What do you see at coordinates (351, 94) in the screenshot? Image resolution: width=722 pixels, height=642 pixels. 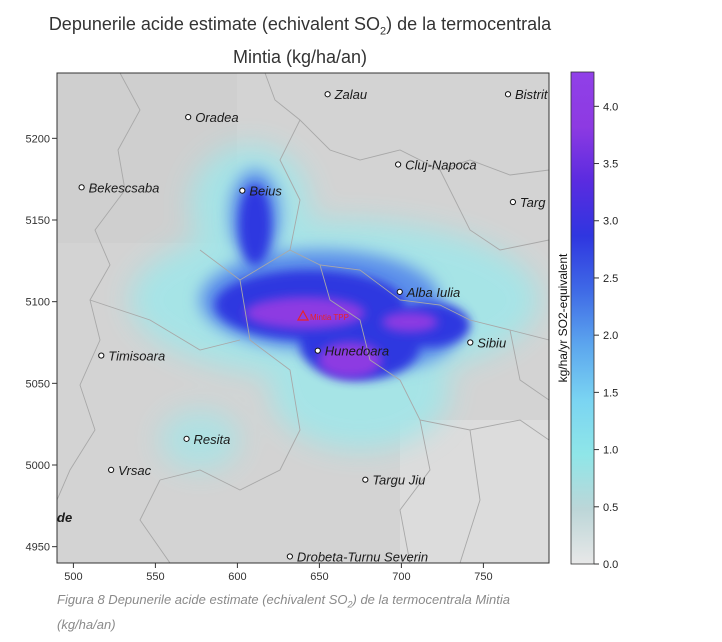 I see `city-label: Zalau` at bounding box center [351, 94].